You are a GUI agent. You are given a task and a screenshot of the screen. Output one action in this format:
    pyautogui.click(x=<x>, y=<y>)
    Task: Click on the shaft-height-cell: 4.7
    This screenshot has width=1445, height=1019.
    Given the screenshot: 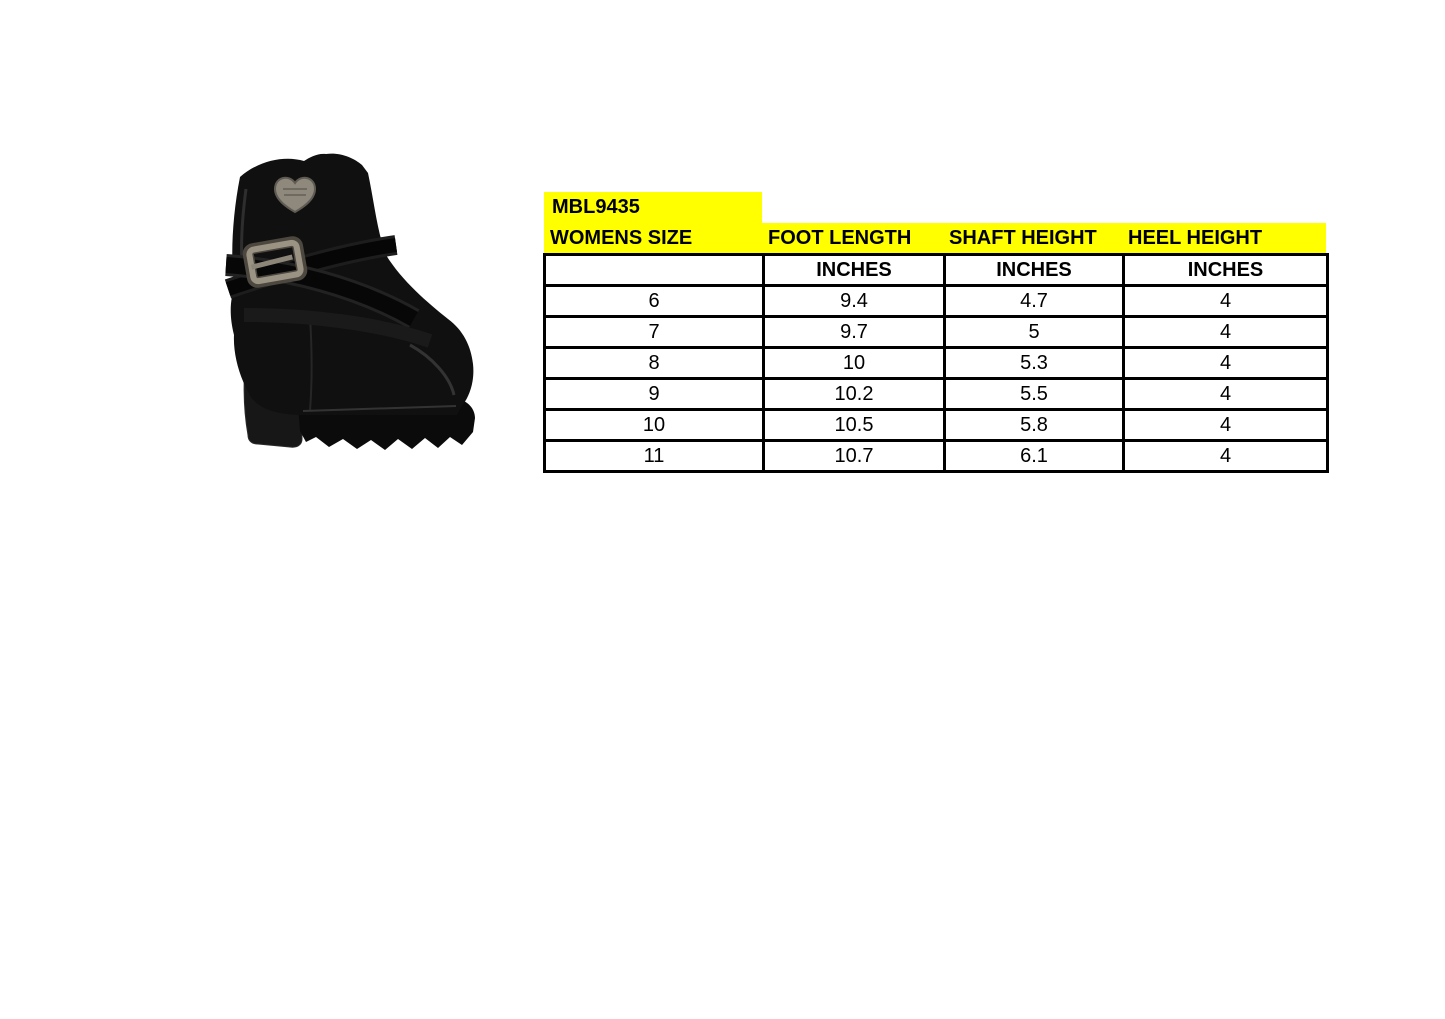 What is the action you would take?
    pyautogui.click(x=1034, y=301)
    